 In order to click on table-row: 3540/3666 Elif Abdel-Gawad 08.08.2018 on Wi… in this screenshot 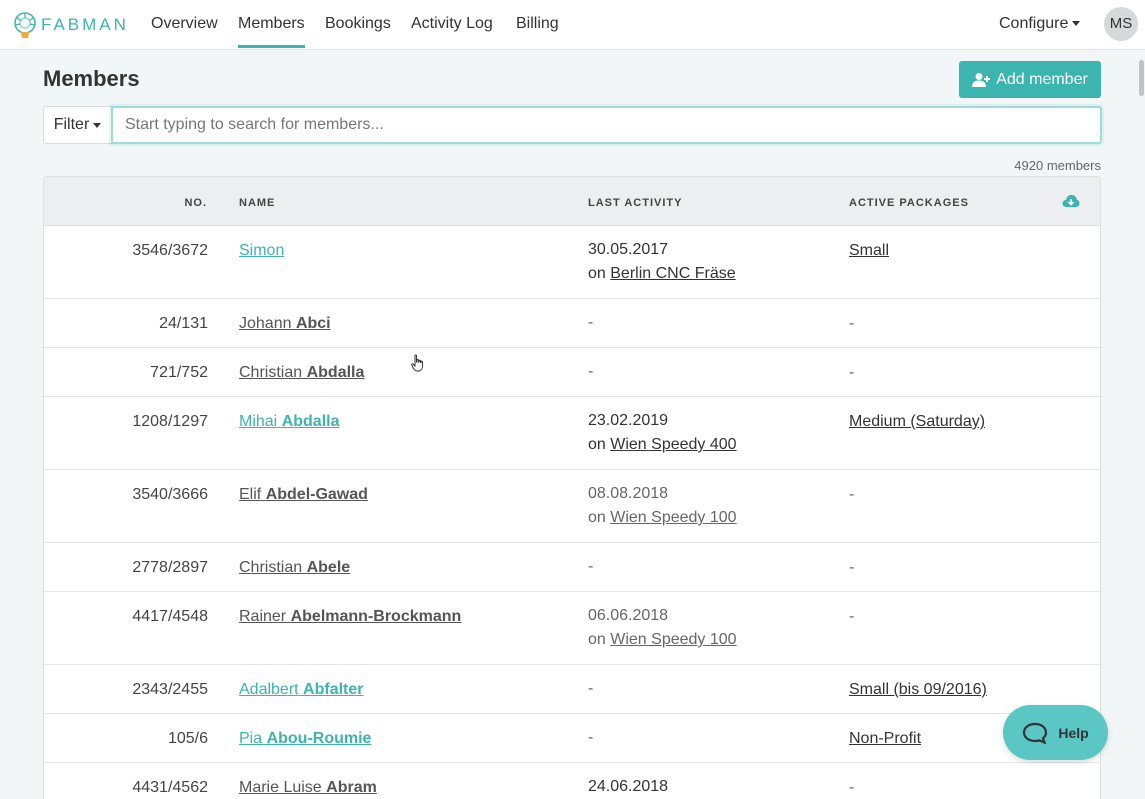, I will do `click(572, 506)`.